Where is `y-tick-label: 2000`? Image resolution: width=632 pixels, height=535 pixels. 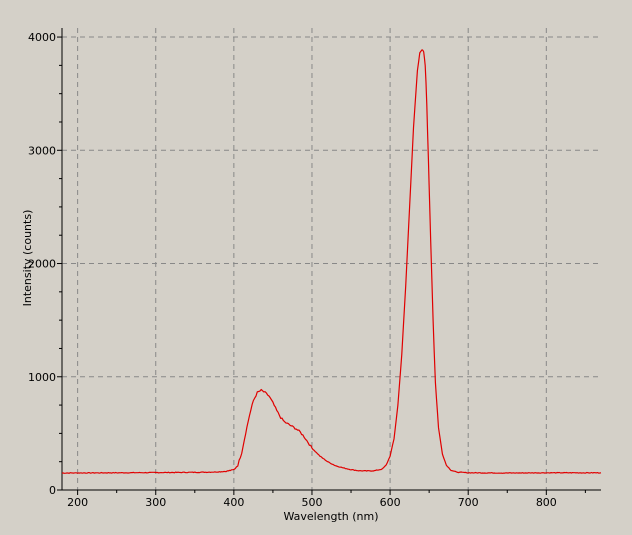
y-tick-label: 2000 is located at coordinates (42, 264).